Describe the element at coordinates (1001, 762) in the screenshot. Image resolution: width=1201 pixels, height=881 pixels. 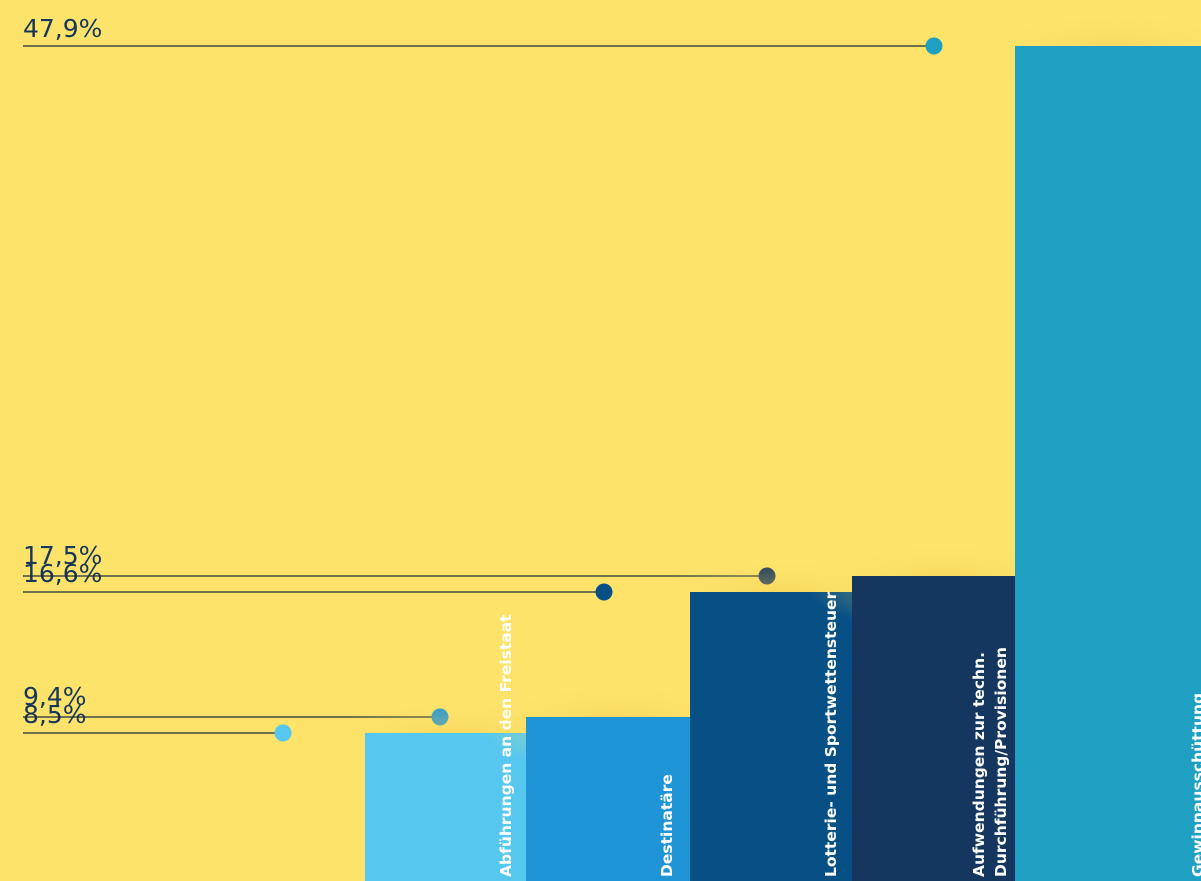
I see `bar-label: Durchführung/Provisionen` at that location.